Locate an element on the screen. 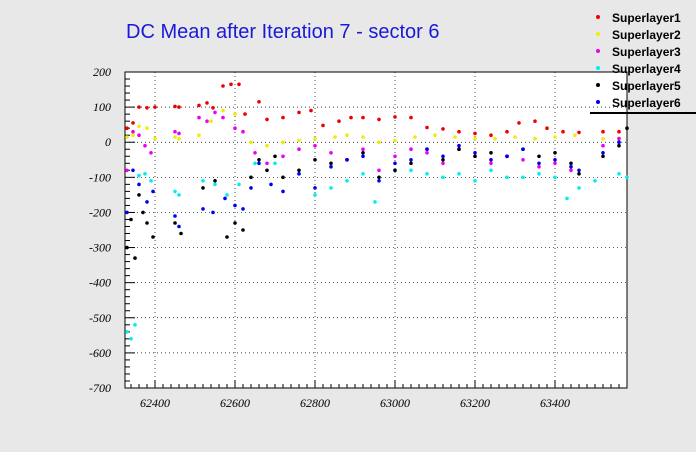  x-tick-label: 63200 is located at coordinates (475, 403).